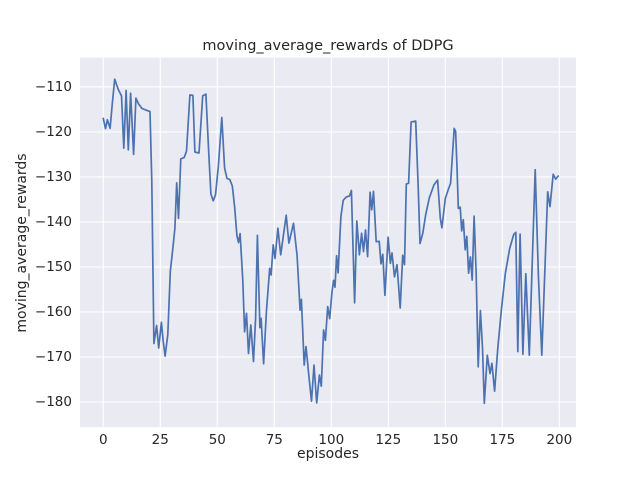 The image size is (640, 480). Describe the element at coordinates (445, 440) in the screenshot. I see `x-tick-label: 150` at that location.